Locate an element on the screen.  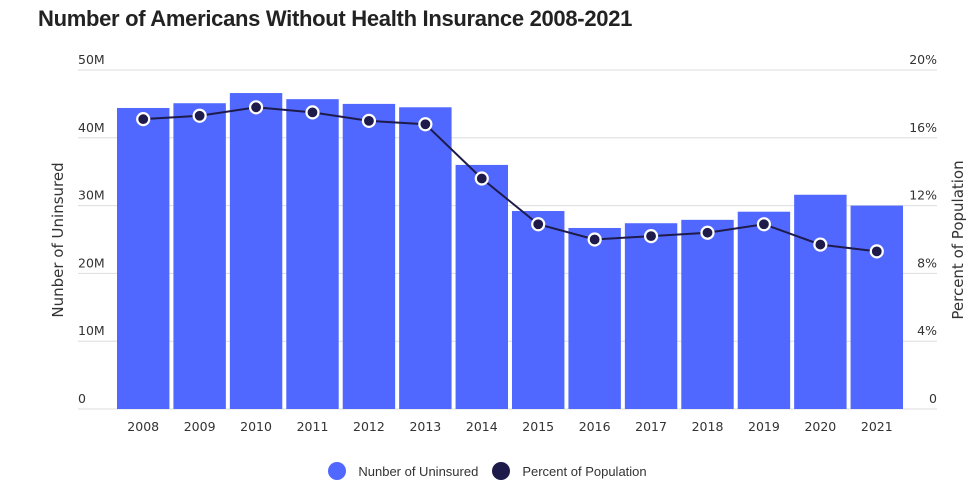
right-axis-title: Percent of Population is located at coordinates (958, 239).